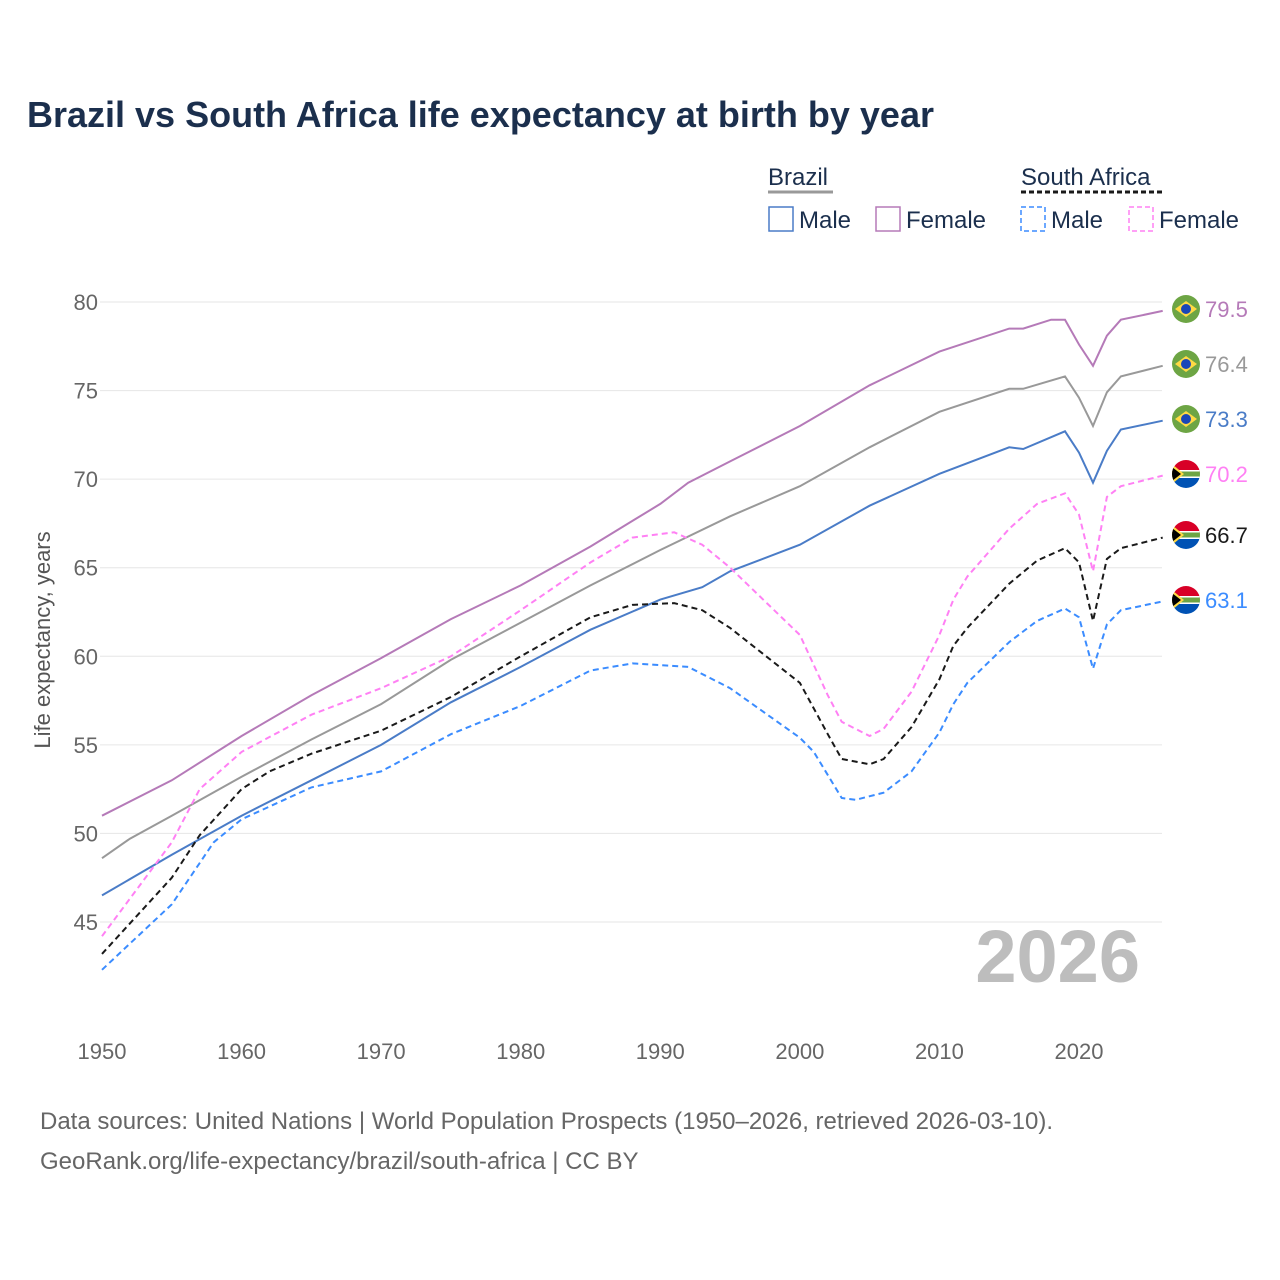 This screenshot has height=1280, width=1280. I want to click on y-axis-label: Life expectancy, years, so click(42, 639).